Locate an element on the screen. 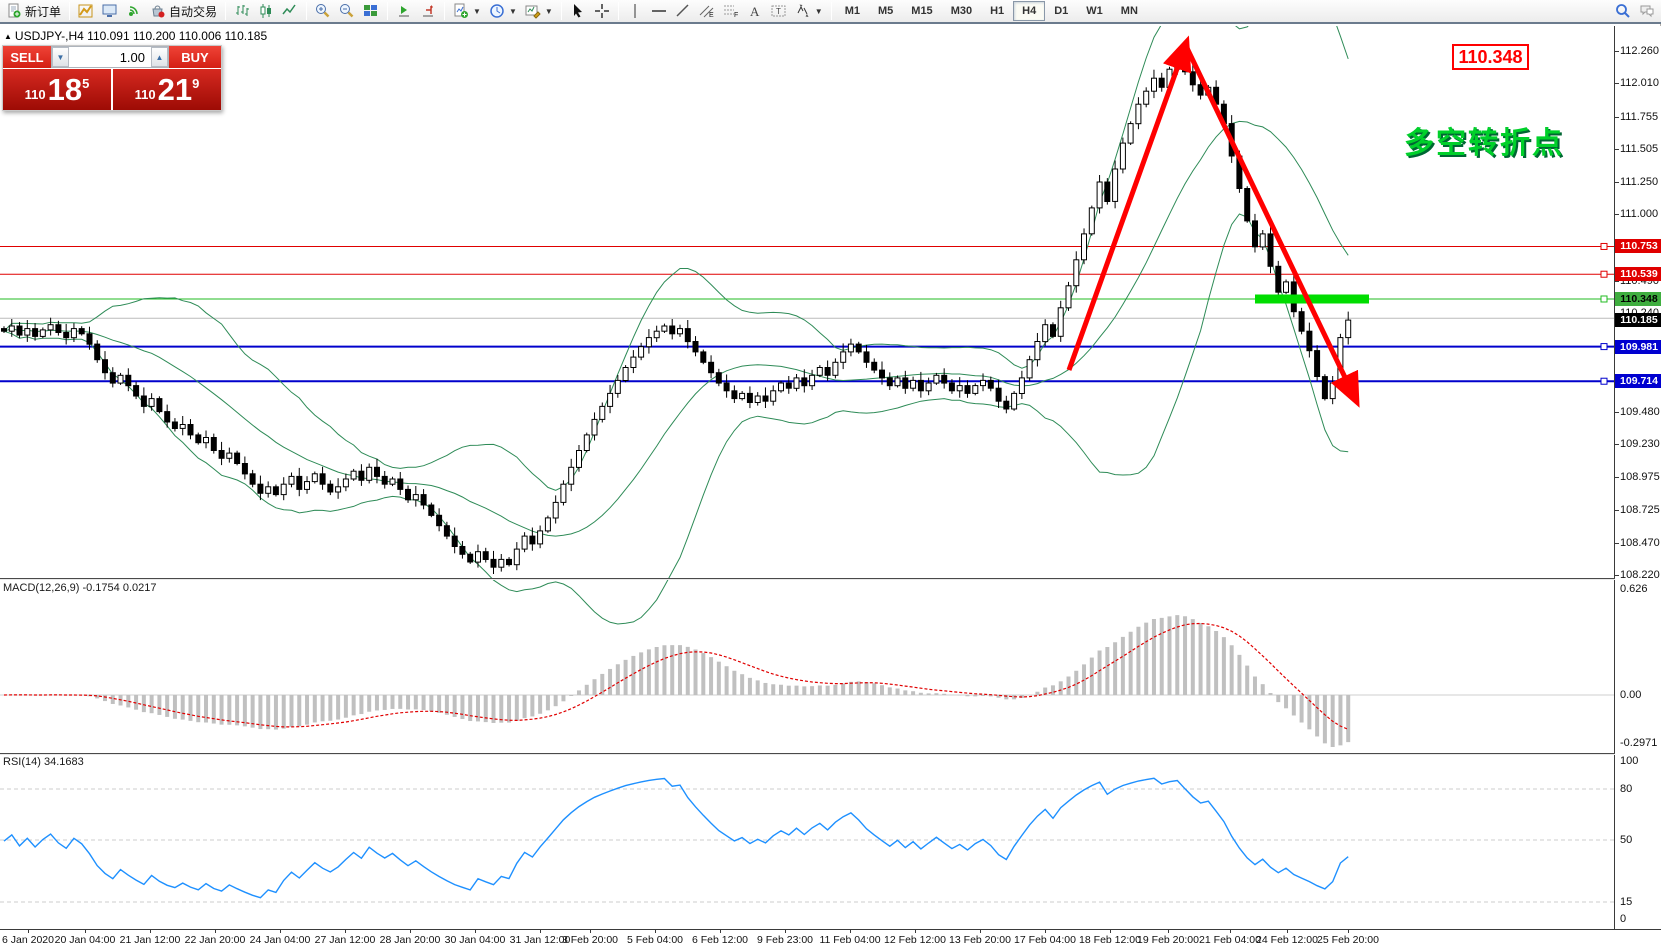  horizontal-line-button is located at coordinates (659, 11).